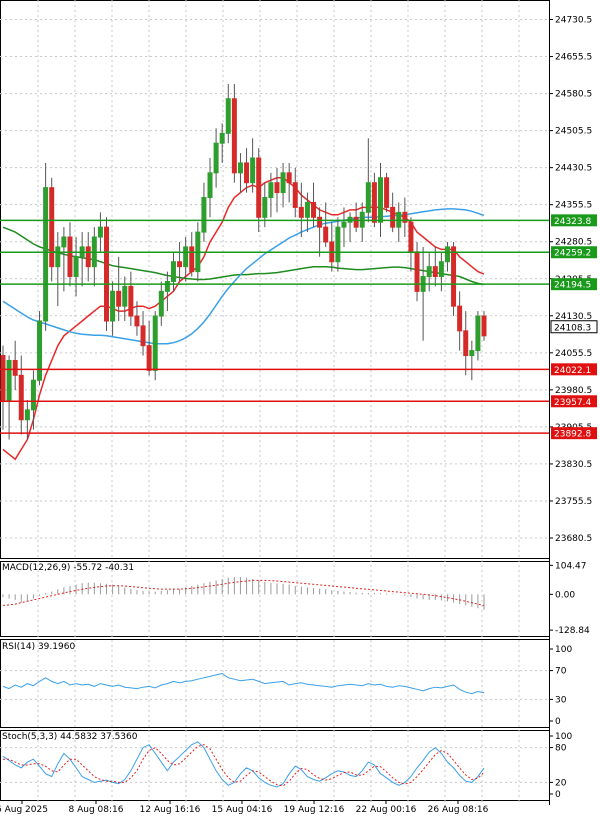  What do you see at coordinates (573, 58) in the screenshot?
I see `y-tick-label: 24655.5` at bounding box center [573, 58].